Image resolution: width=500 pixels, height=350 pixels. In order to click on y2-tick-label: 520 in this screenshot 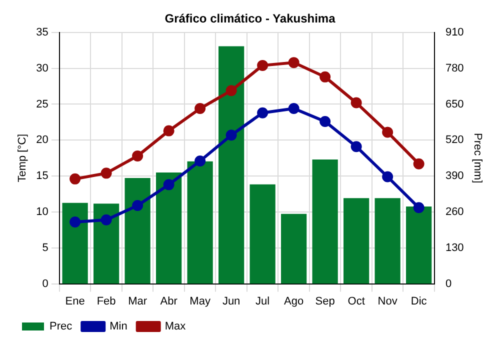, I will do `click(454, 140)`.